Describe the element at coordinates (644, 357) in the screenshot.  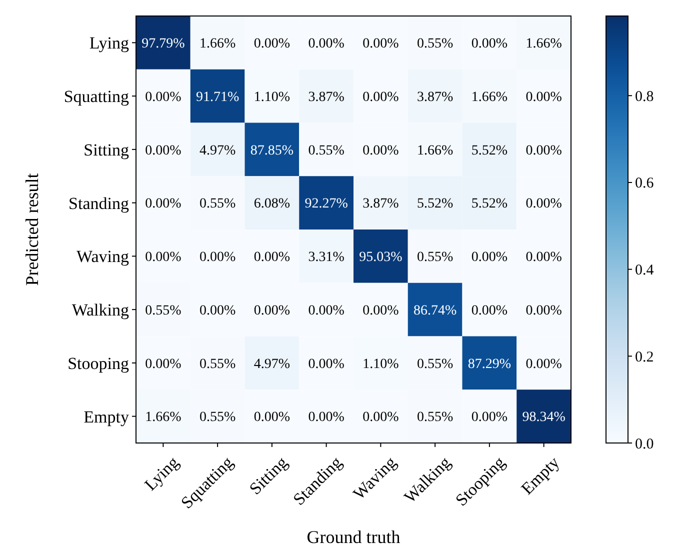
I see `color-bar-label: 0.2` at that location.